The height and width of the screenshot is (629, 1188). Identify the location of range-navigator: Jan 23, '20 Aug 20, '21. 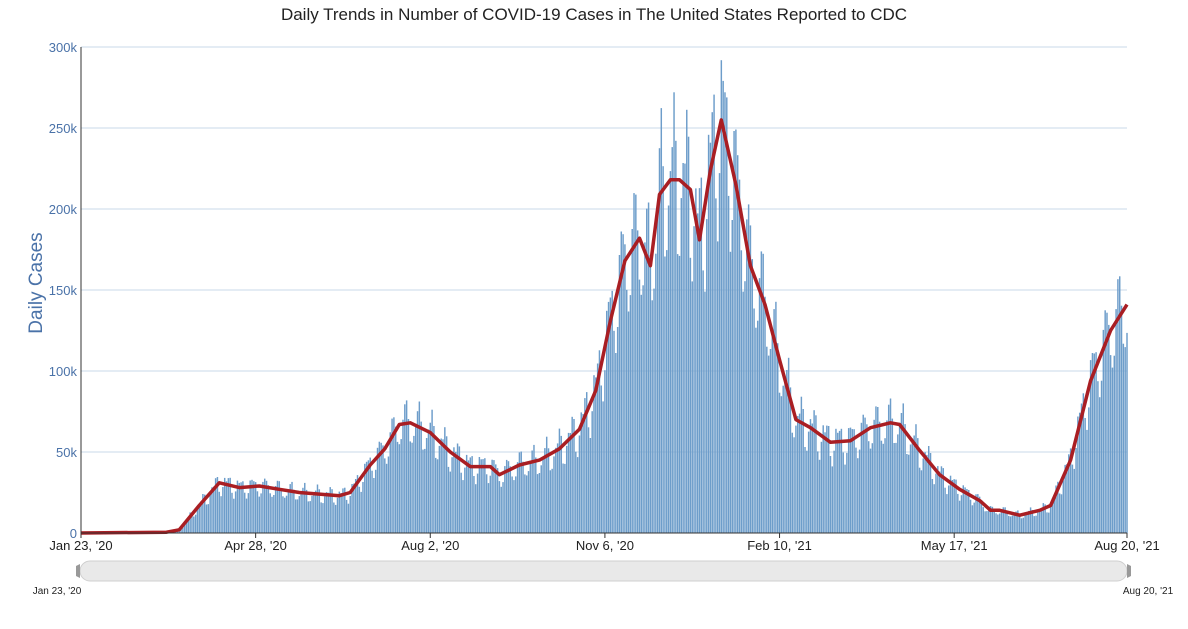
(603, 579).